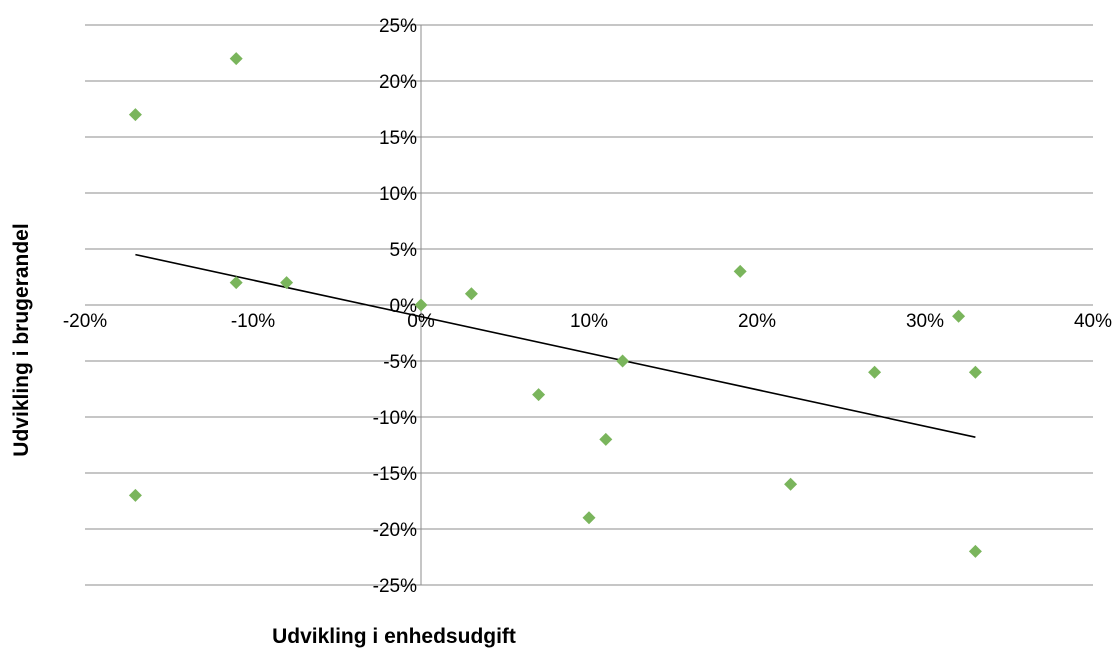  What do you see at coordinates (398, 82) in the screenshot?
I see `y-tick-label: 20%` at bounding box center [398, 82].